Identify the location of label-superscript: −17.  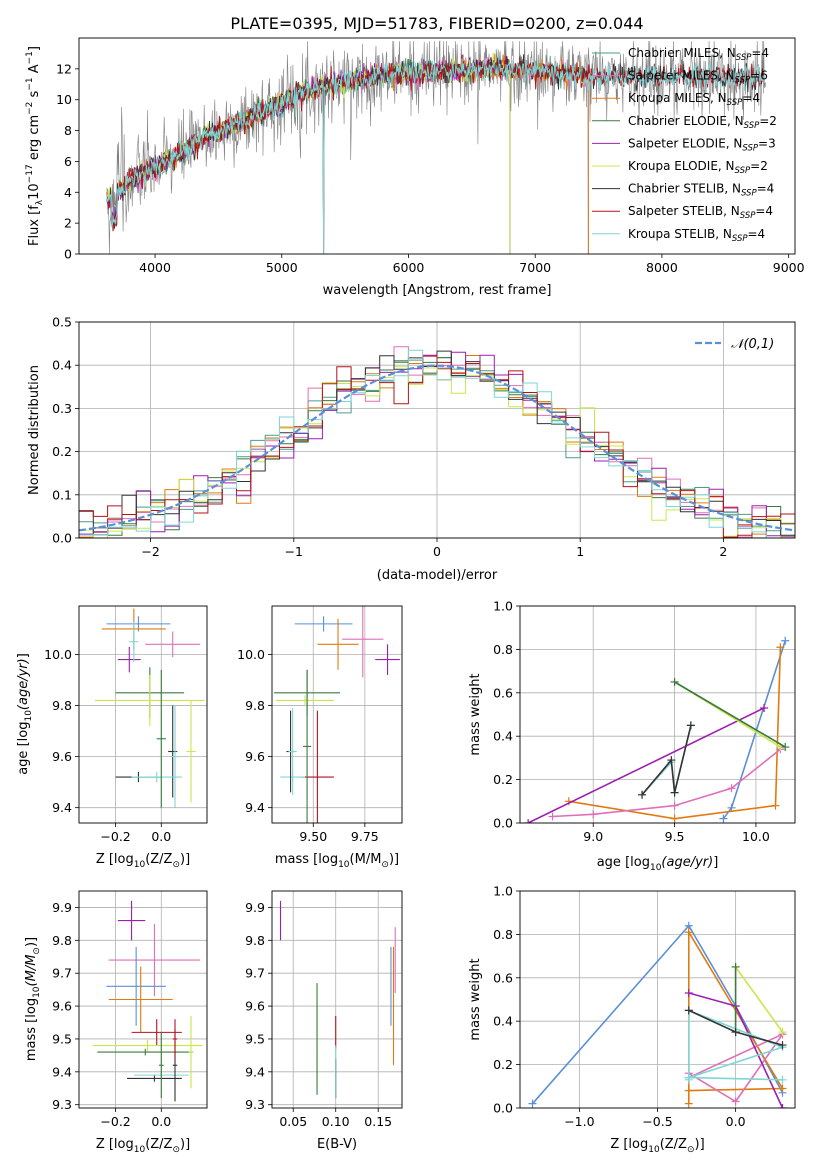
(30, 173).